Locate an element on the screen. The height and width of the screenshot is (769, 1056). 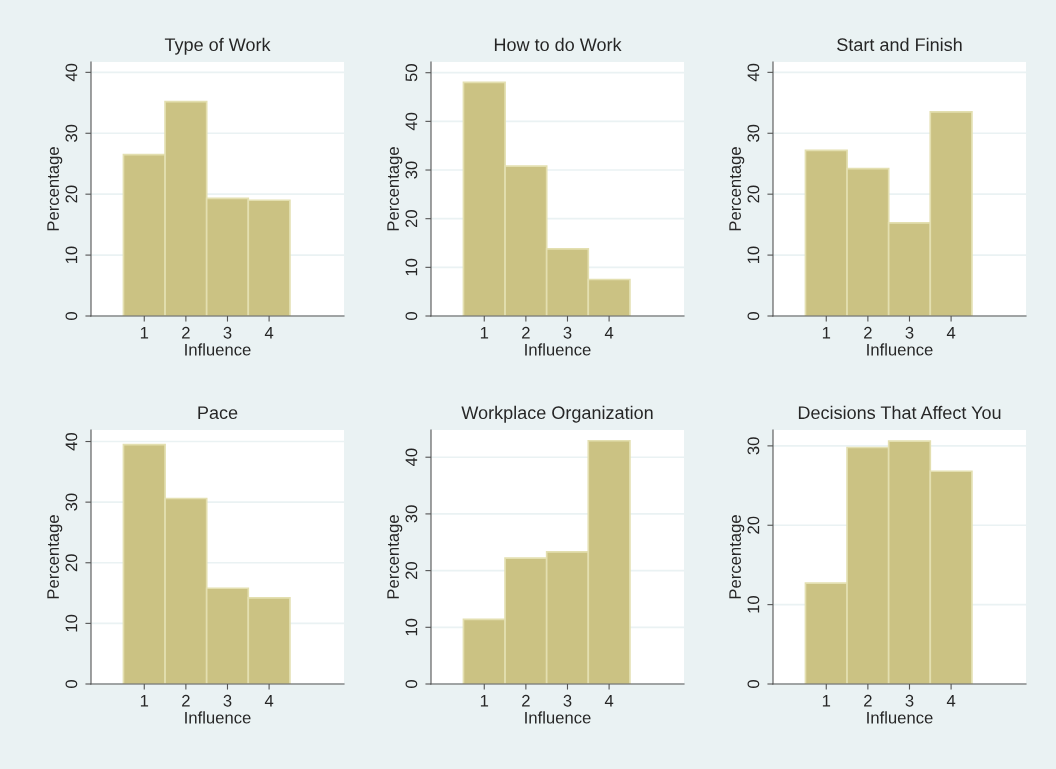
chart-title: Pace is located at coordinates (218, 413).